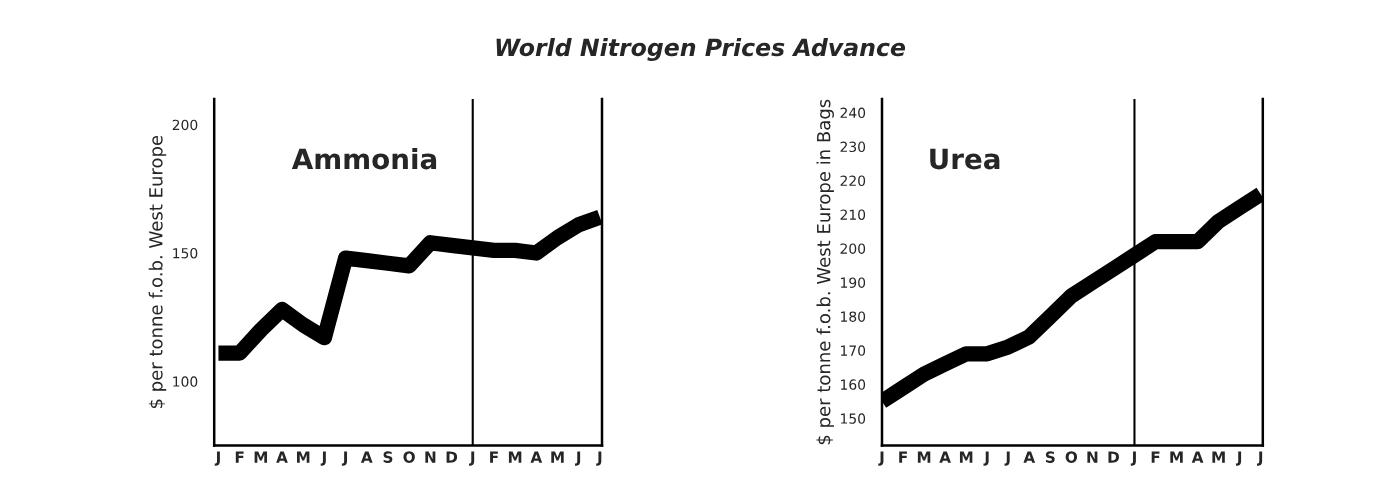 The width and height of the screenshot is (1400, 495). Describe the element at coordinates (157, 272) in the screenshot. I see `y-axis-title: $ per tonne f.o.b. West Europe` at that location.